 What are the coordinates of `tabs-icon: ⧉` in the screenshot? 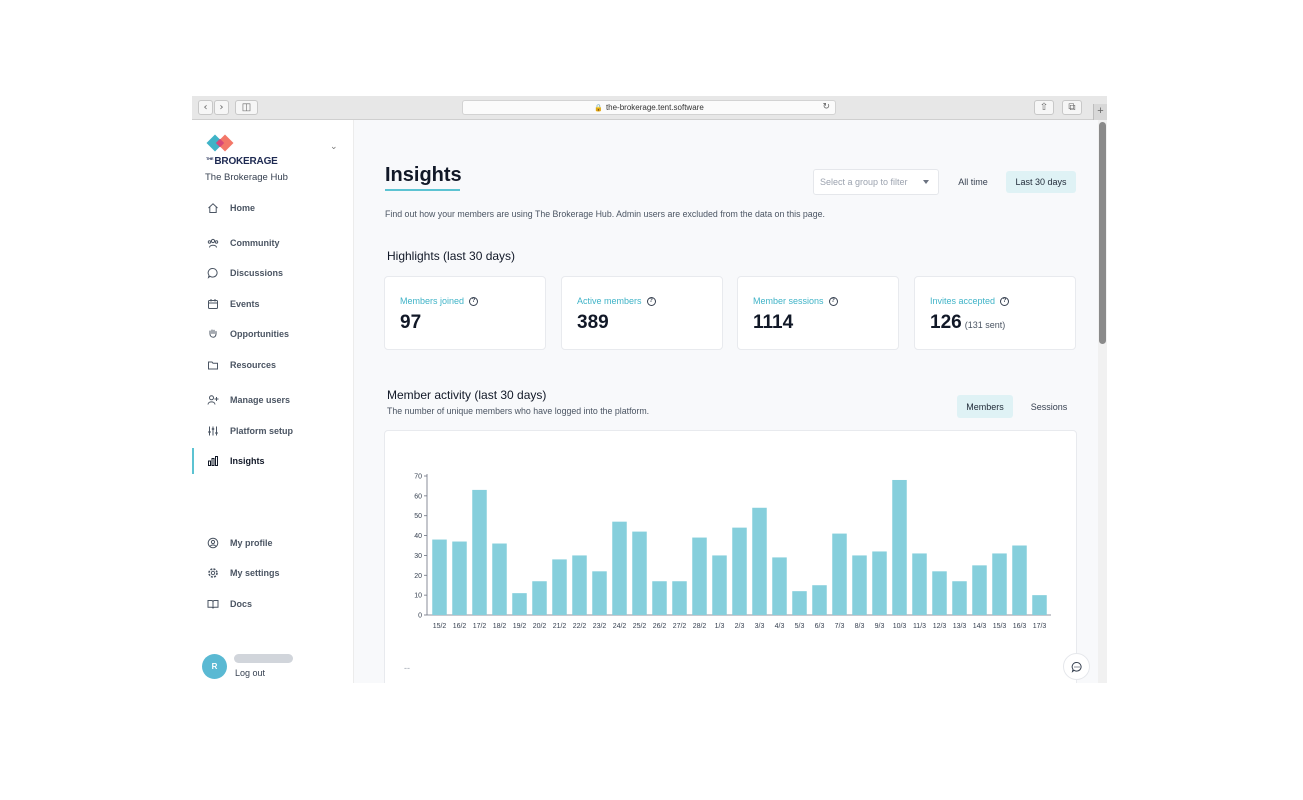 It's located at (1072, 107).